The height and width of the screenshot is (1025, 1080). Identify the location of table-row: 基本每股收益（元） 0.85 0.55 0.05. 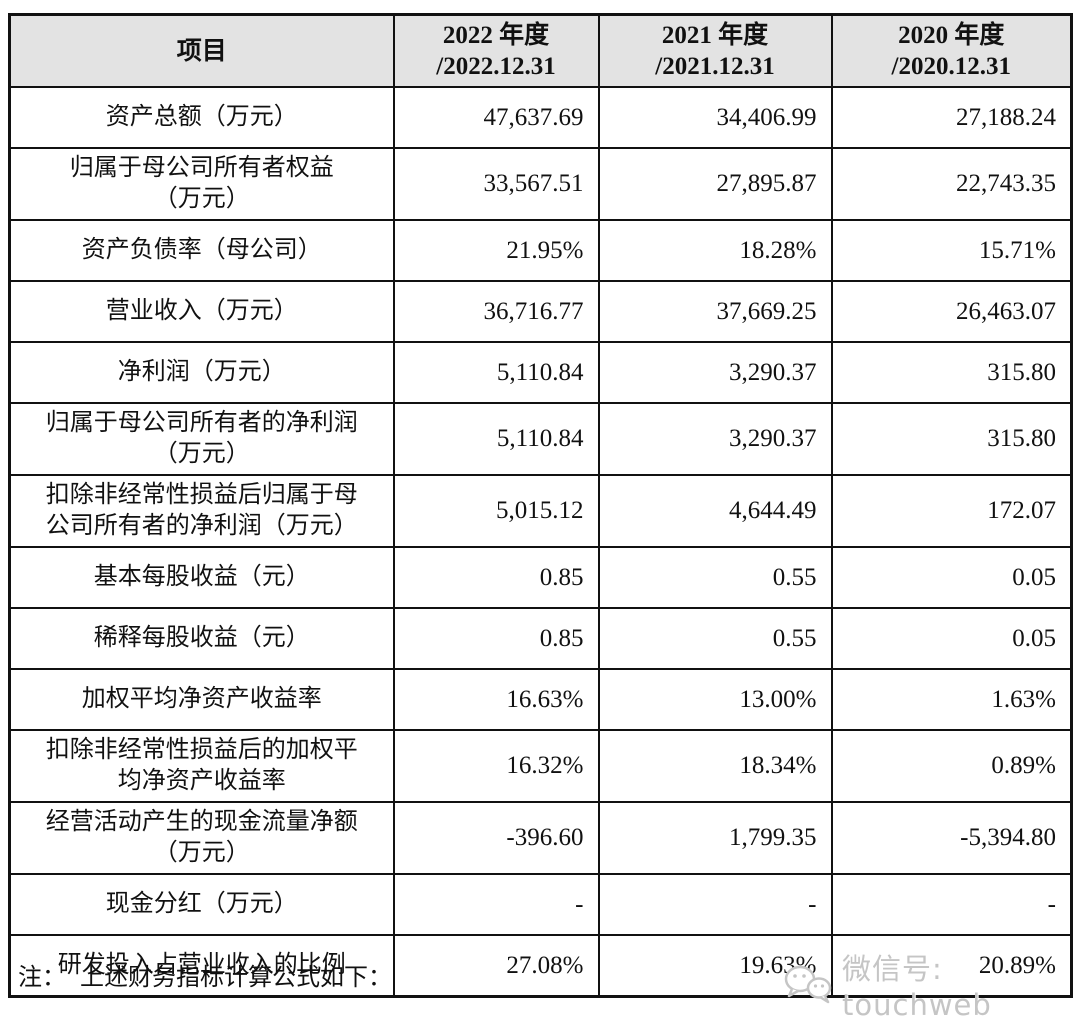
(540, 577).